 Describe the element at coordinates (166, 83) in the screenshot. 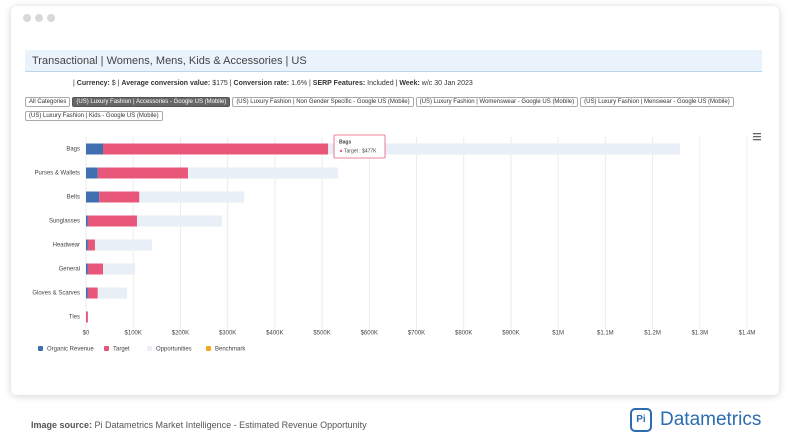

I see `info-label: Average conversion value:` at that location.